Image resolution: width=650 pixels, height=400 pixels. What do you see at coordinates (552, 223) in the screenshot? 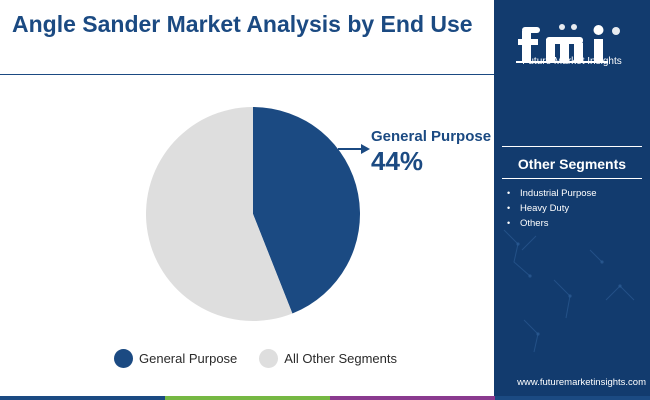
I see `segment-item: Others` at bounding box center [552, 223].